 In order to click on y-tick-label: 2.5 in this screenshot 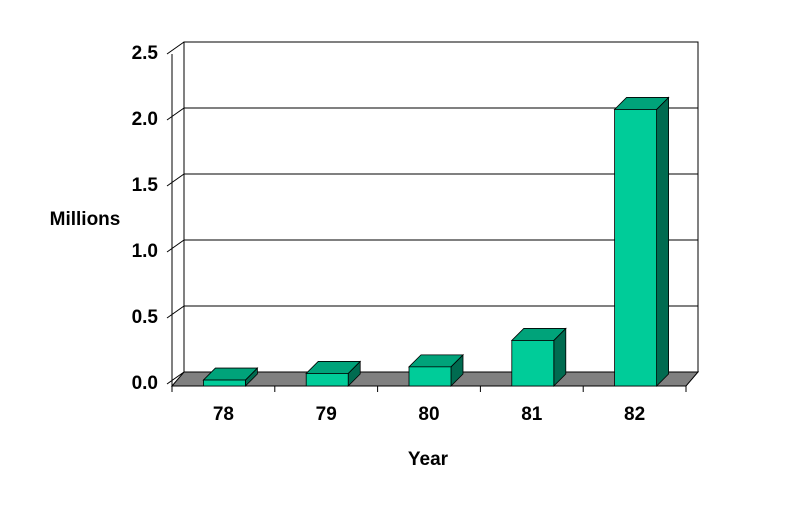, I will do `click(145, 53)`.